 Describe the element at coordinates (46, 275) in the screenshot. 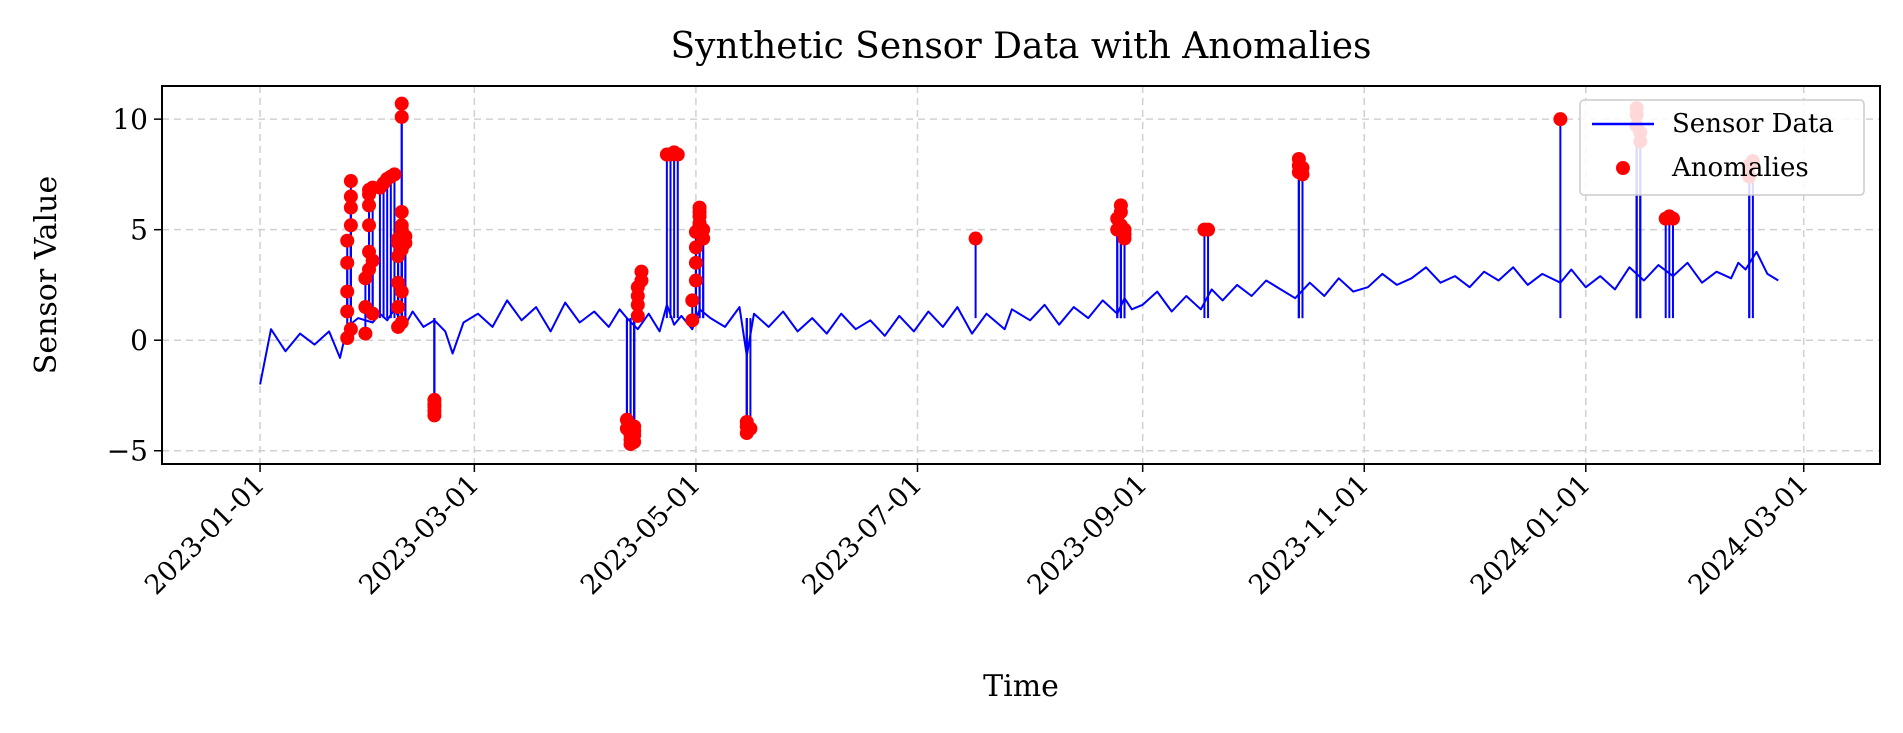

I see `y-axis-label: Sensor Value` at that location.